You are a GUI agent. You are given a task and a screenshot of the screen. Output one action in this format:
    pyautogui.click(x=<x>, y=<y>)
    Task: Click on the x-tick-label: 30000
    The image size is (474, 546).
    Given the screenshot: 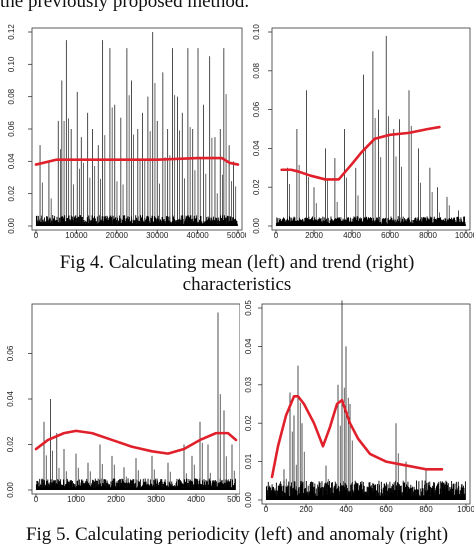 What is the action you would take?
    pyautogui.click(x=157, y=235)
    